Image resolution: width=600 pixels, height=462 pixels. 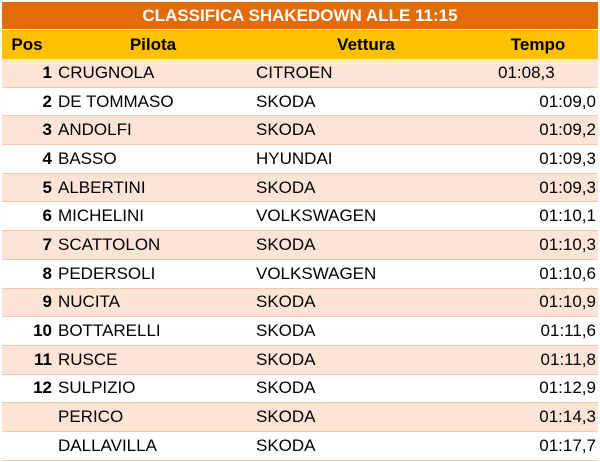 What do you see at coordinates (567, 445) in the screenshot?
I see `cell-tempo: 01:17,7` at bounding box center [567, 445].